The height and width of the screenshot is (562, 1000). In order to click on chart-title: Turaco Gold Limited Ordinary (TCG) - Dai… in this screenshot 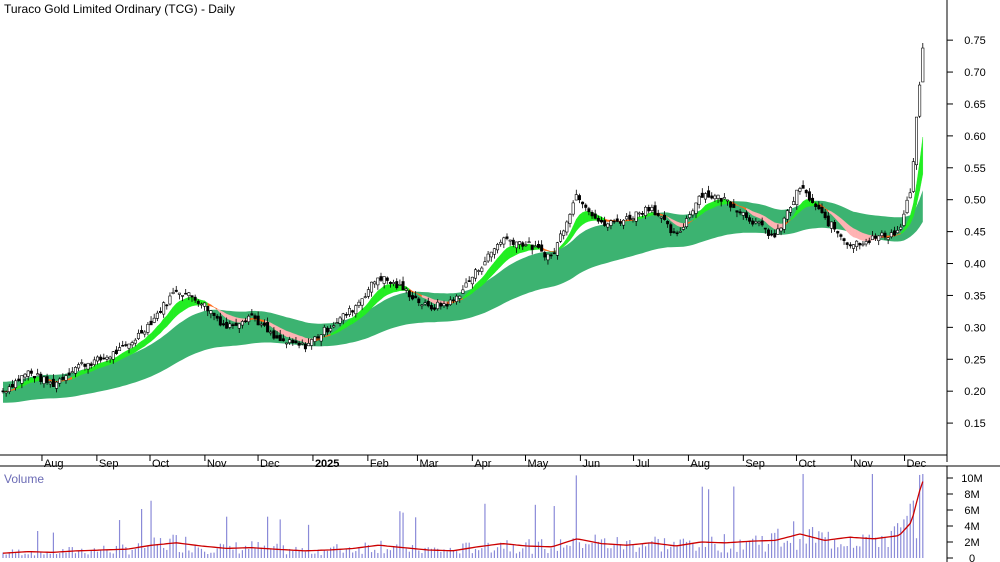, I will do `click(119, 9)`.